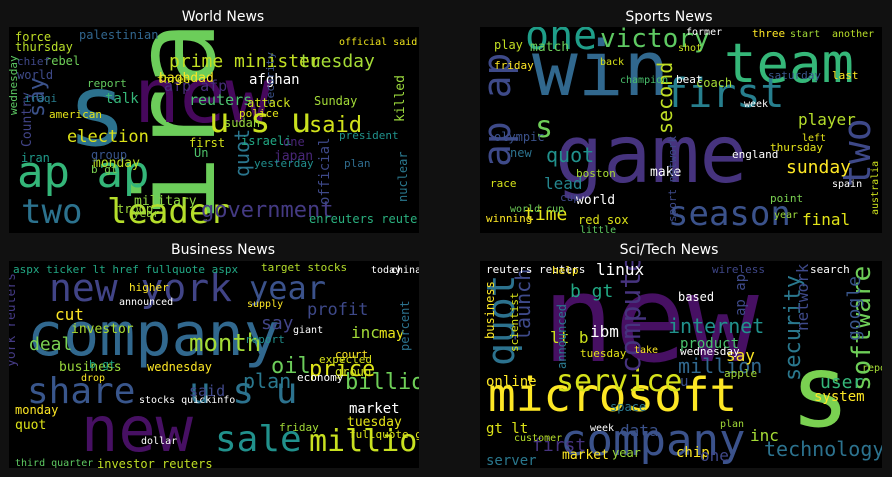 The height and width of the screenshot is (477, 892). I want to click on word-business-group: group, so click(353, 372).